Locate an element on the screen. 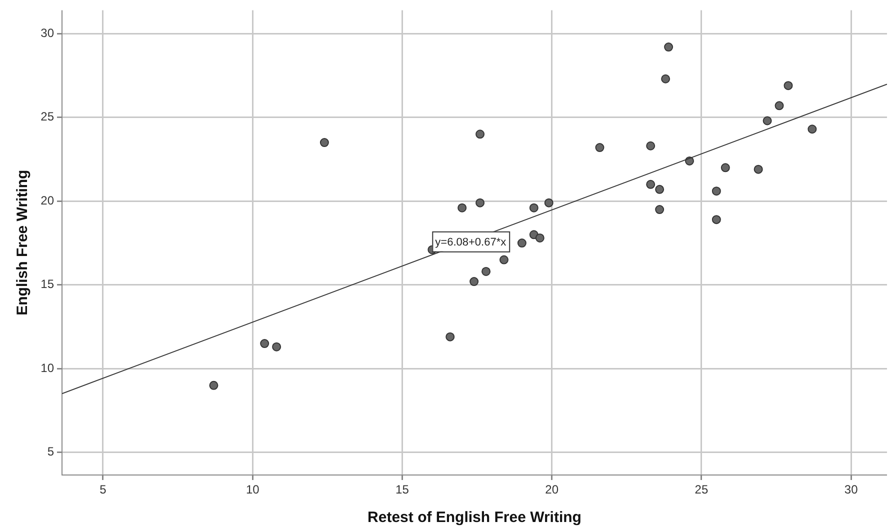 This screenshot has height=531, width=892. x-tick-label: 15 is located at coordinates (403, 489).